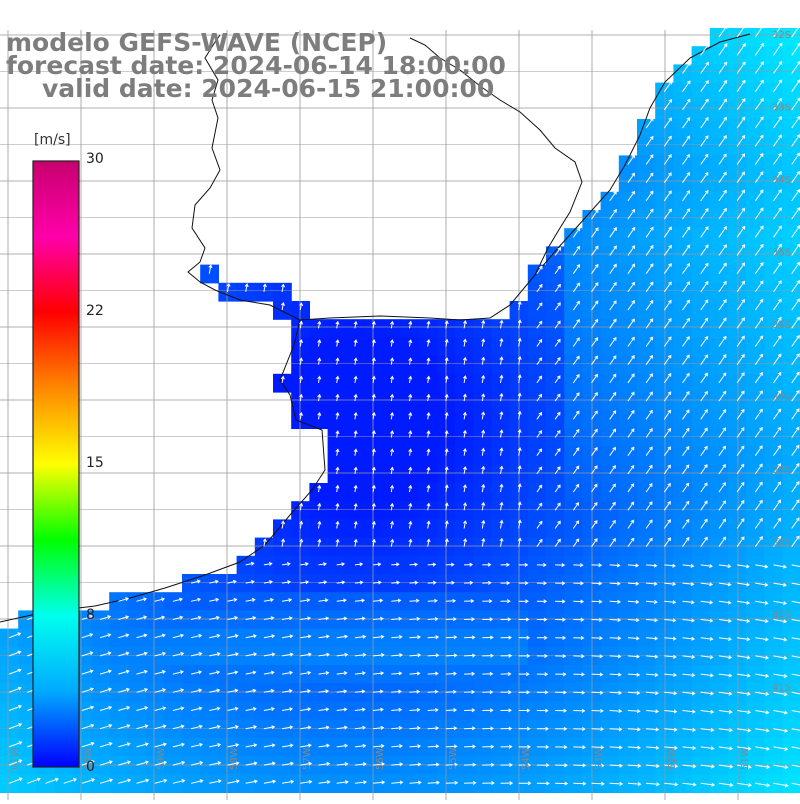  I want to click on colorbar-tick: 15, so click(95, 463).